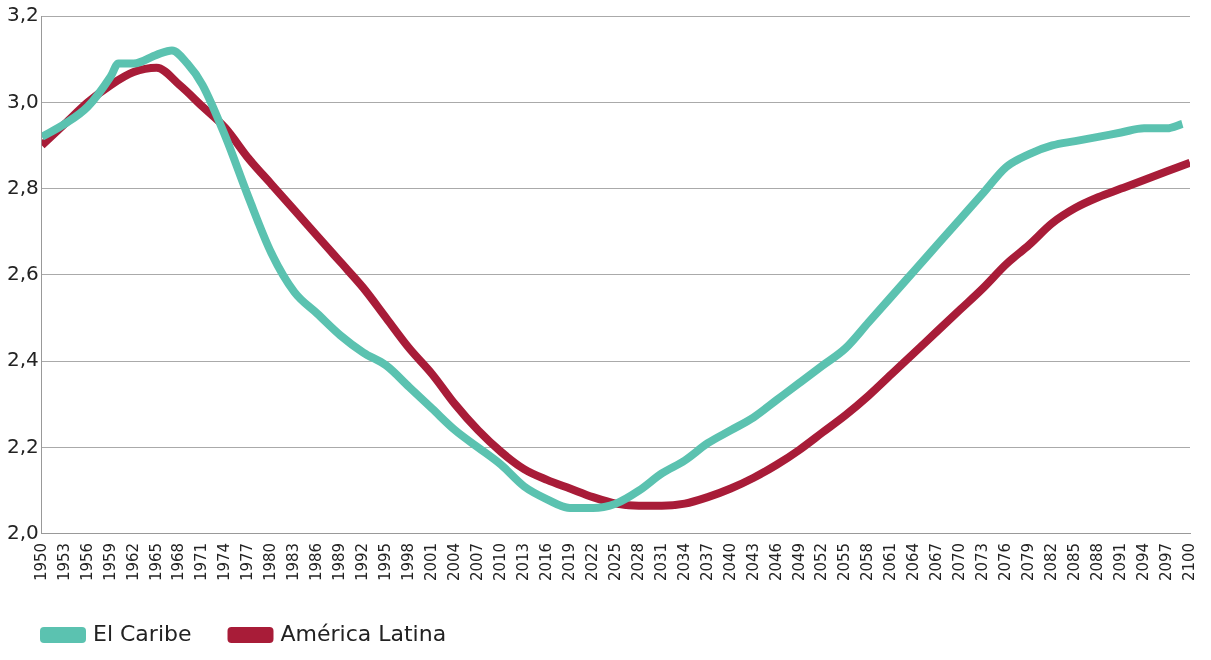  Describe the element at coordinates (22, 186) in the screenshot. I see `y-tick-label: 2,8` at that location.